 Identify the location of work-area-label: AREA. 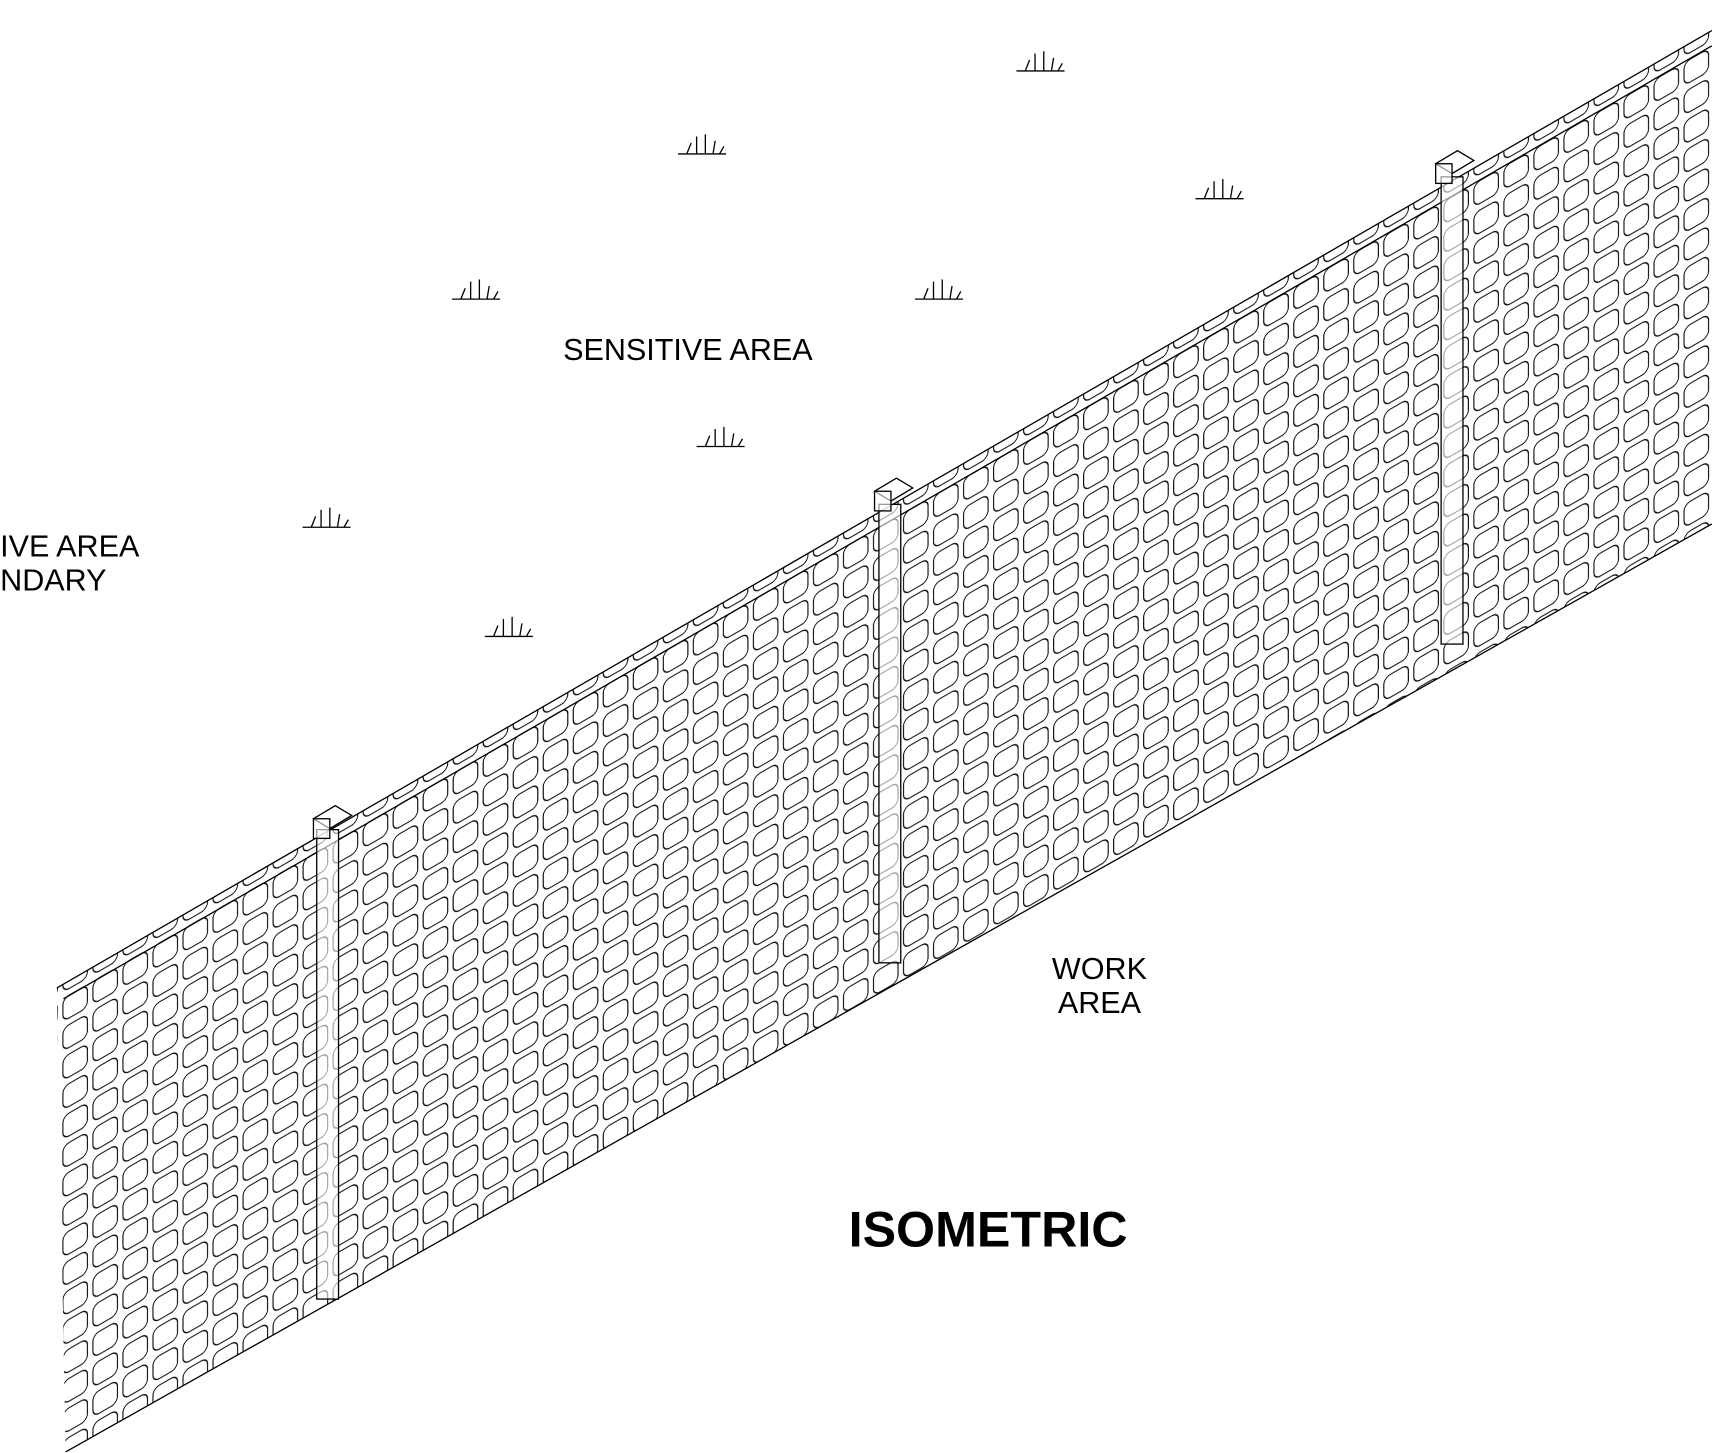
(1100, 1003).